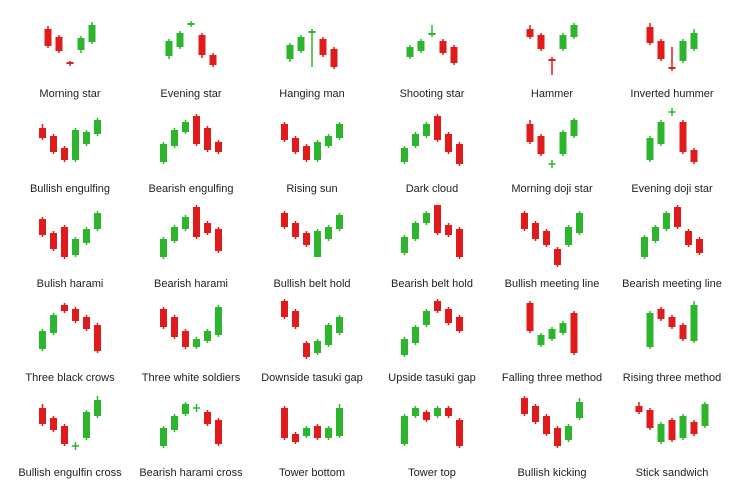  Describe the element at coordinates (552, 473) in the screenshot. I see `pattern-label: Bullish kicking` at that location.